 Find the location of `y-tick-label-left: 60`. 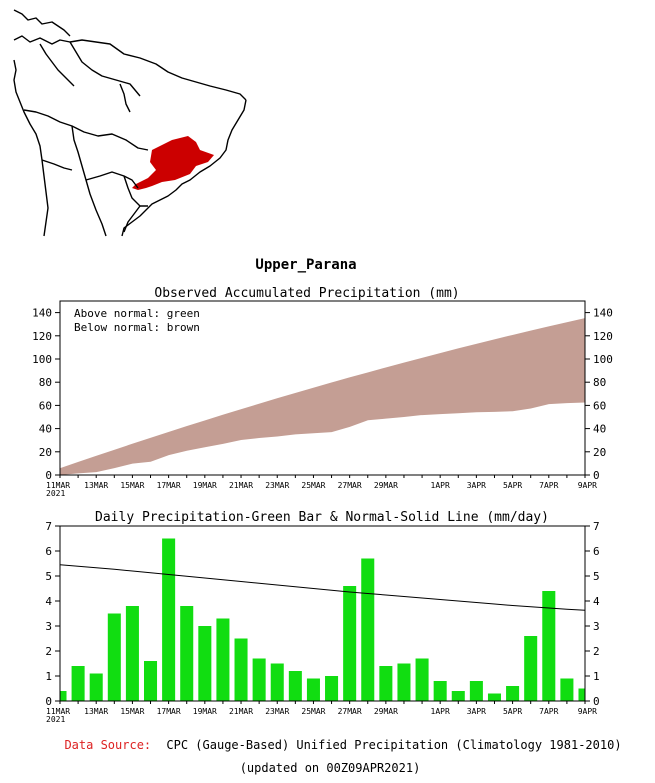

y-tick-label-left: 60 is located at coordinates (45, 405).